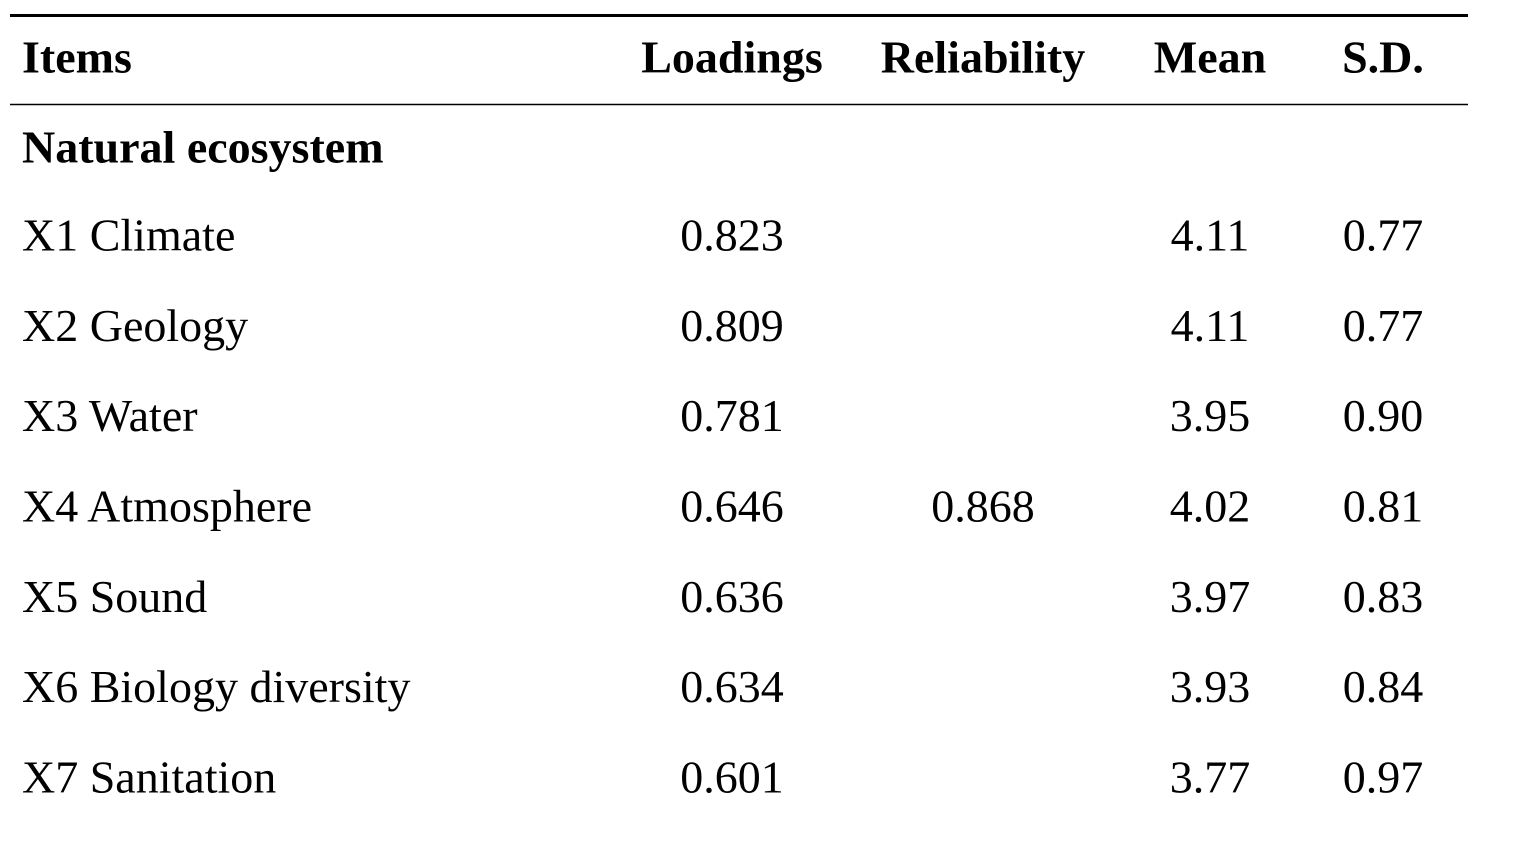  Describe the element at coordinates (128, 235) in the screenshot. I see `item-label: X1 Climate` at that location.